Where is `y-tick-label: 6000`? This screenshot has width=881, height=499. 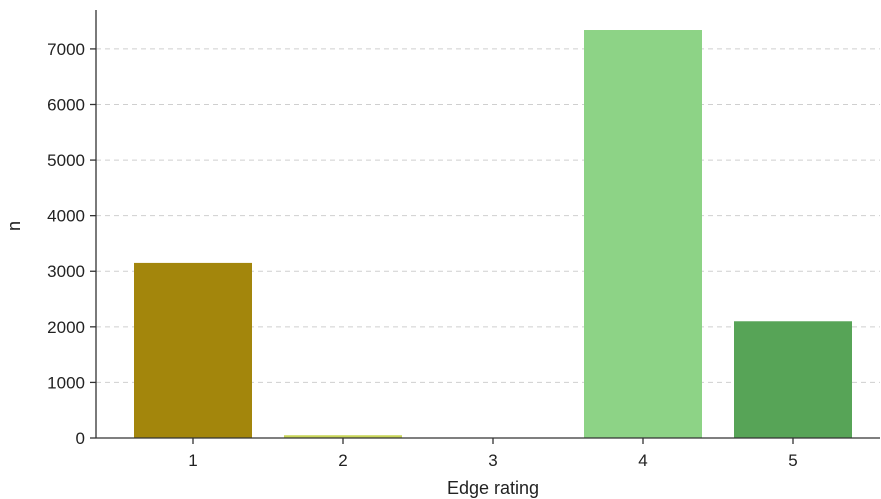 y-tick-label: 6000 is located at coordinates (66, 104).